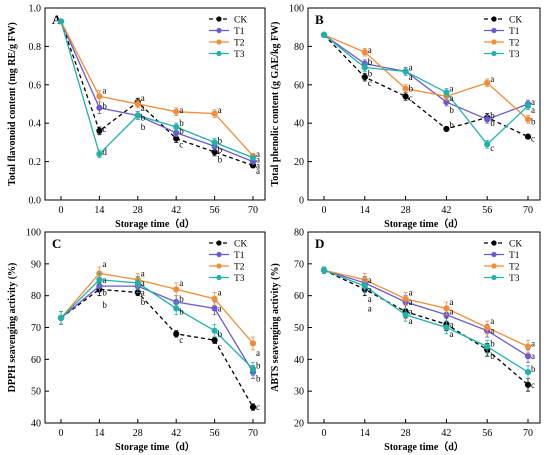 This screenshot has width=550, height=455. What do you see at coordinates (215, 433) in the screenshot?
I see `x-tick-label: 56` at bounding box center [215, 433].